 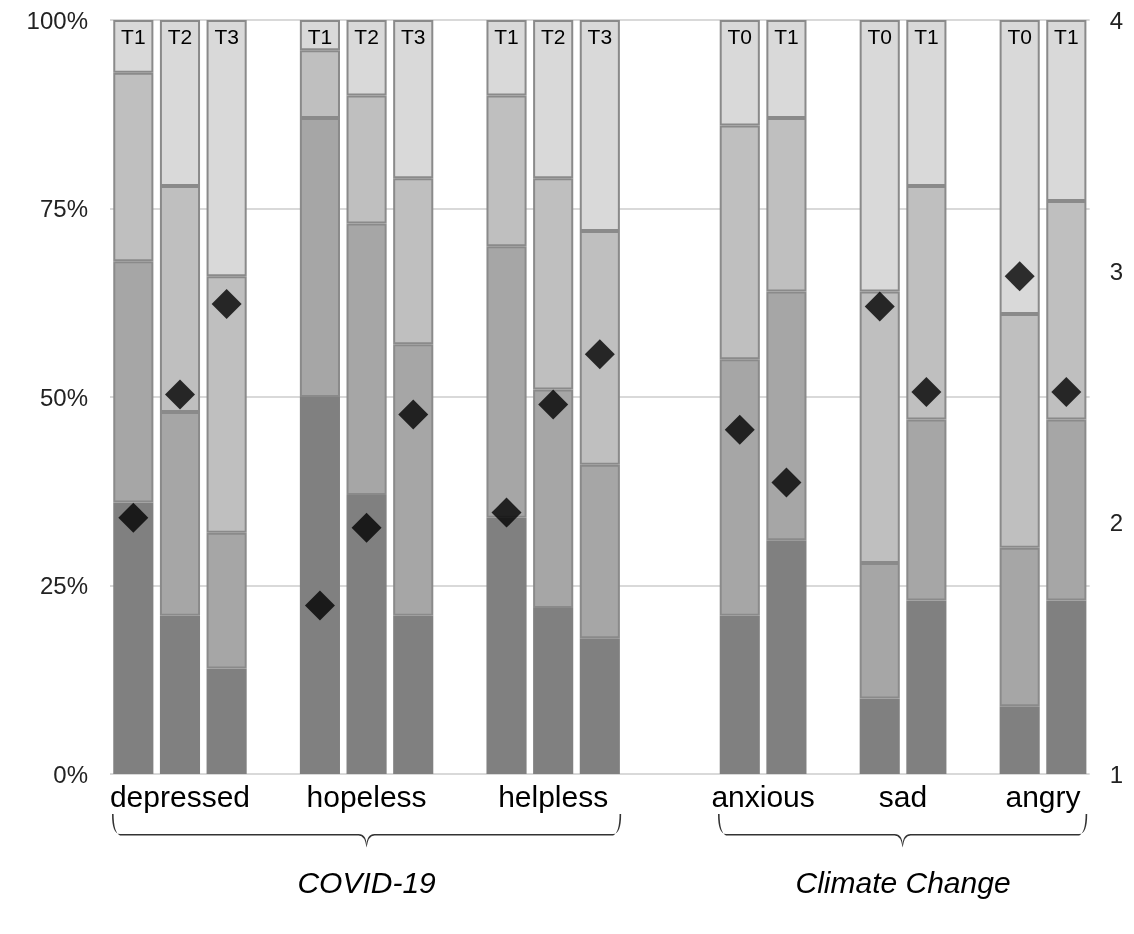 What do you see at coordinates (1043, 796) in the screenshot?
I see `text: angry` at bounding box center [1043, 796].